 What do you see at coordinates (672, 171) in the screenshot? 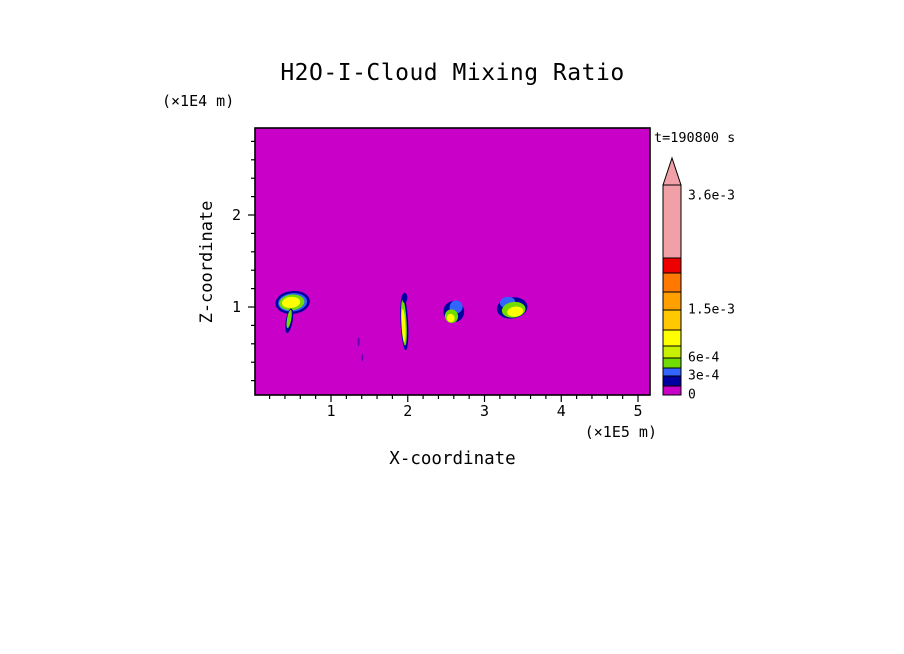
I see `colorbar-overflow-arrow` at bounding box center [672, 171].